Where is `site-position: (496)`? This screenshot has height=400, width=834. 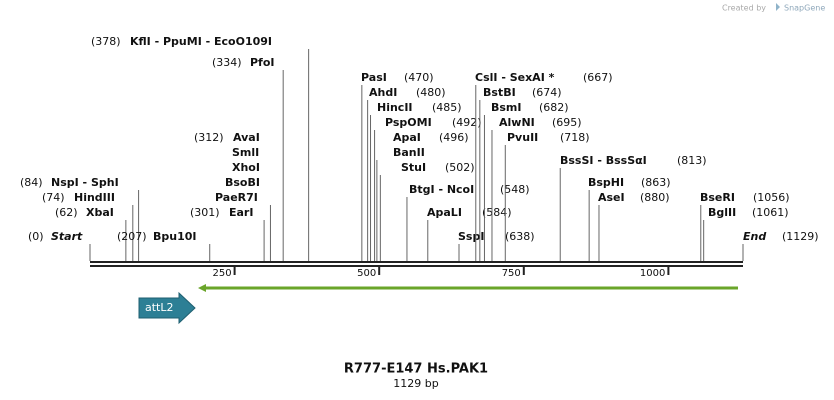
site-position: (496) is located at coordinates (454, 137).